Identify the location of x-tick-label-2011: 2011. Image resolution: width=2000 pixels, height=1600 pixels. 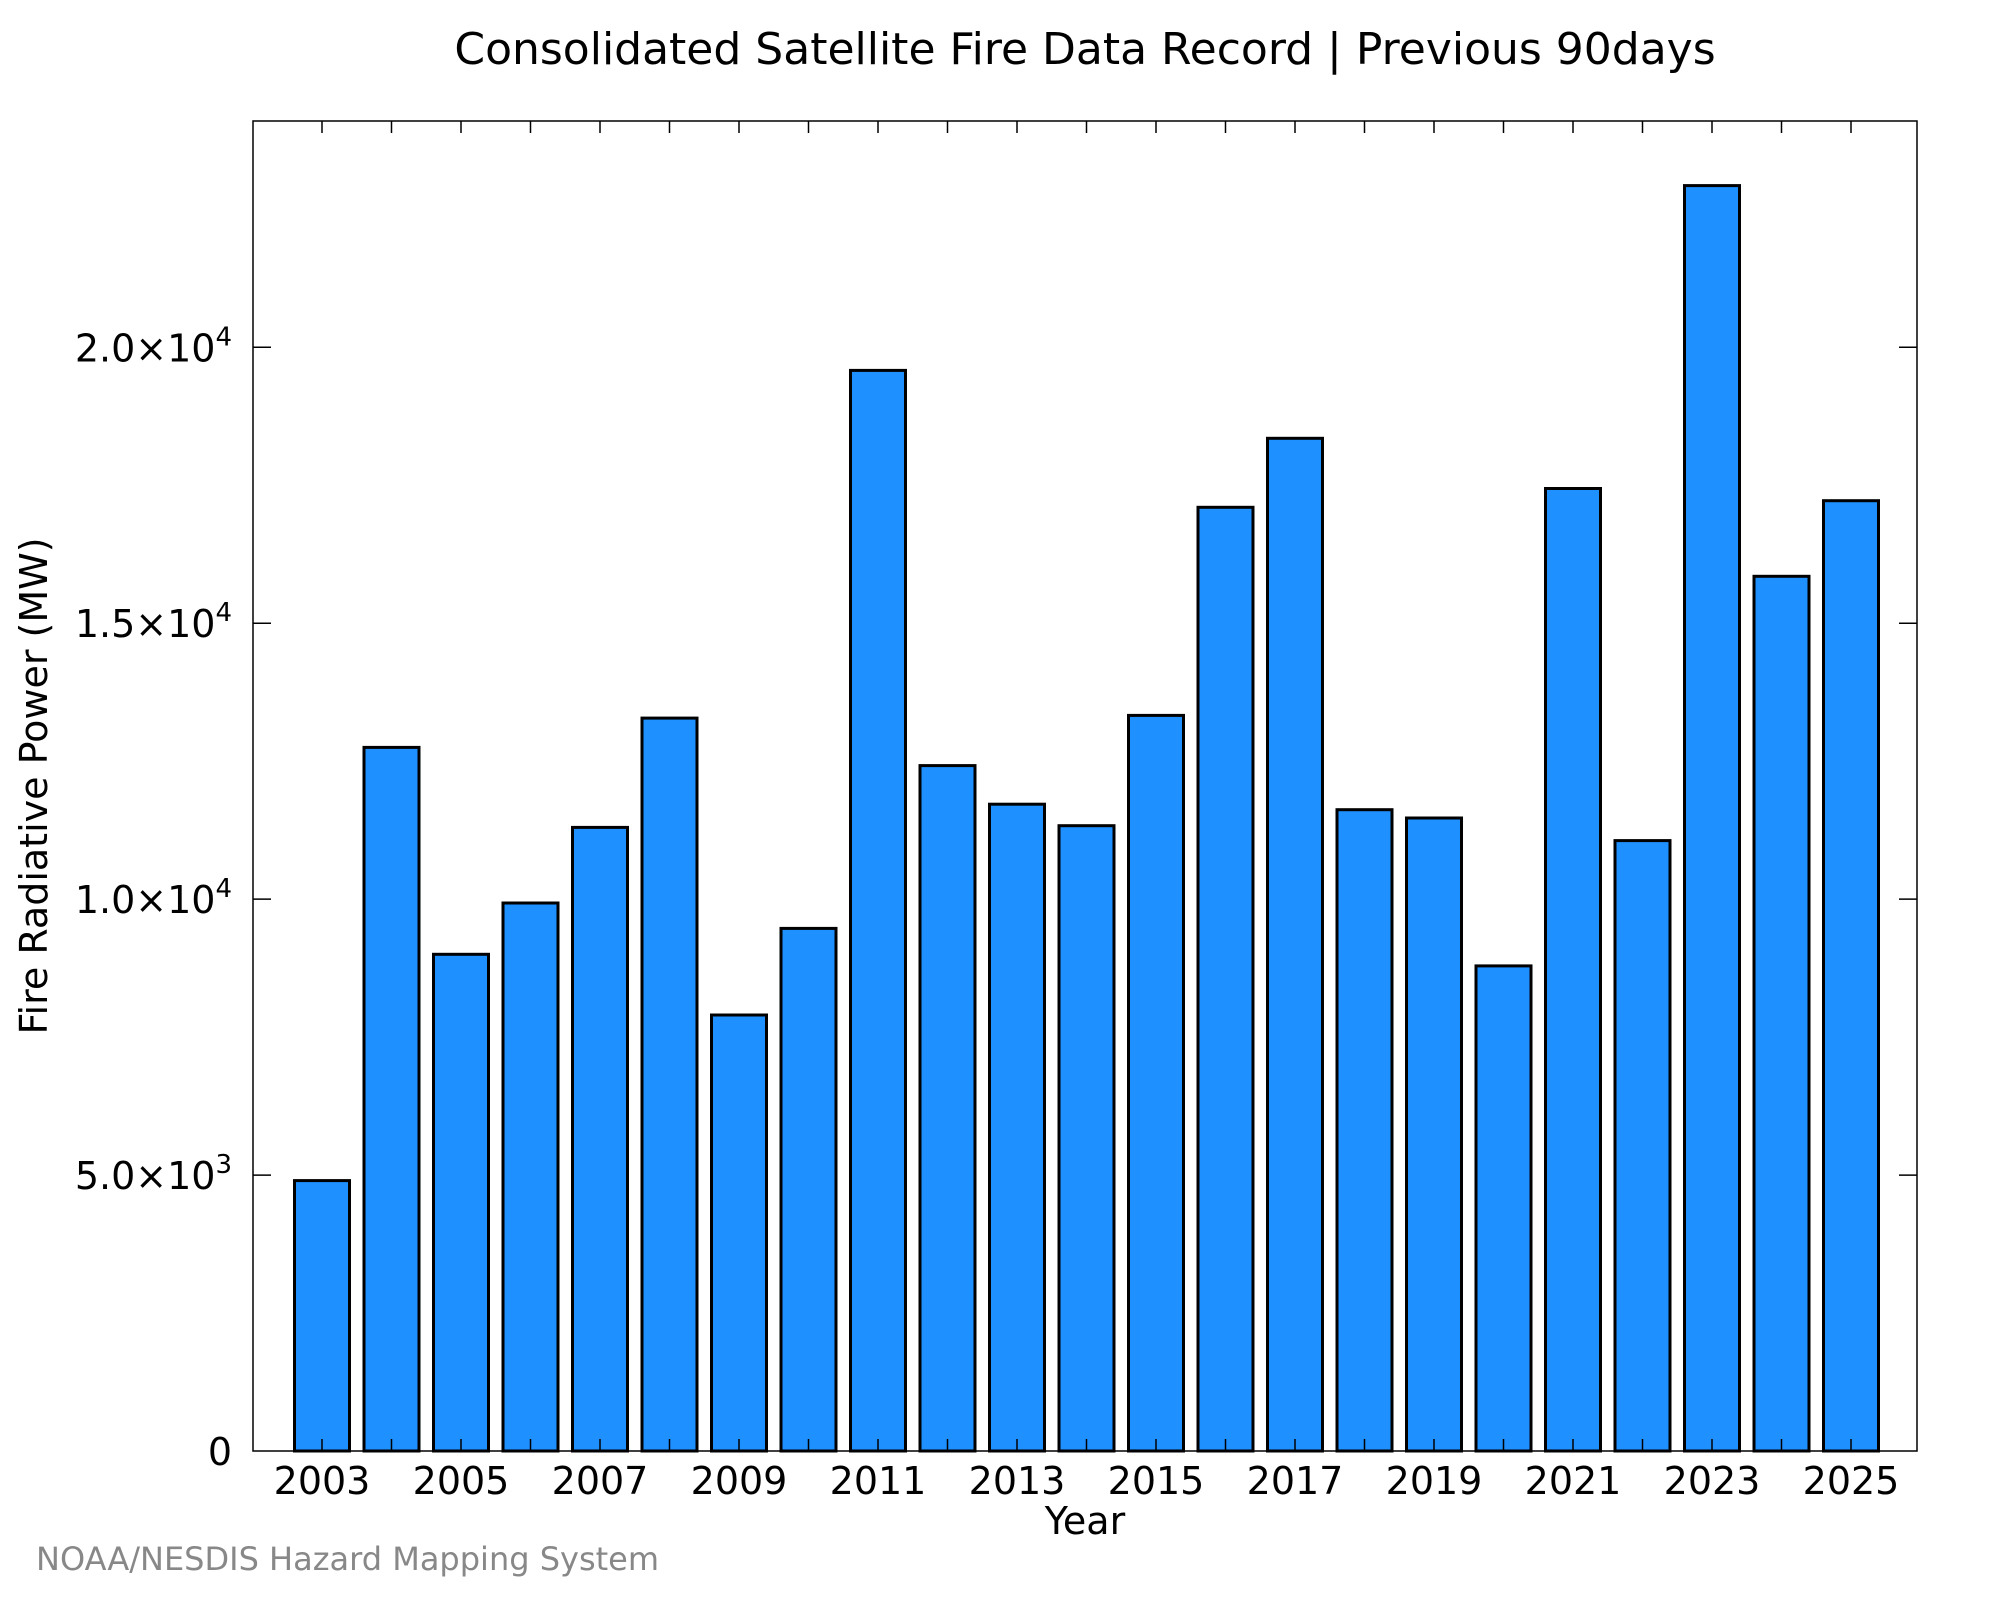
(878, 1481).